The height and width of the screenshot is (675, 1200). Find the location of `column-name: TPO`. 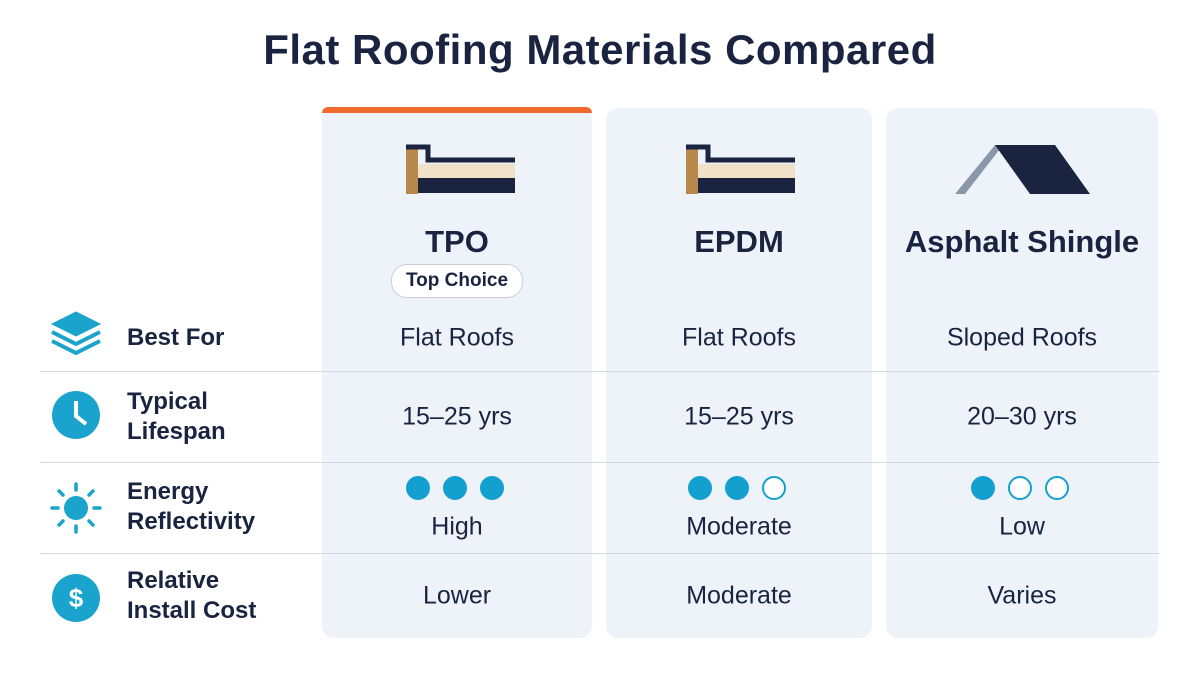

column-name: TPO is located at coordinates (457, 241).